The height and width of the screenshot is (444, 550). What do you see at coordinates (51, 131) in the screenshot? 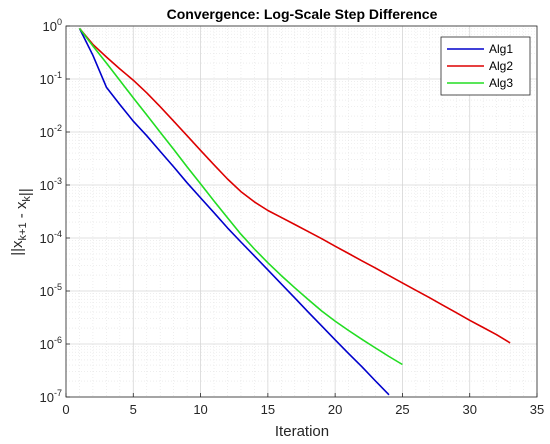
I see `y-tick-label: 10⁻²` at bounding box center [51, 131].